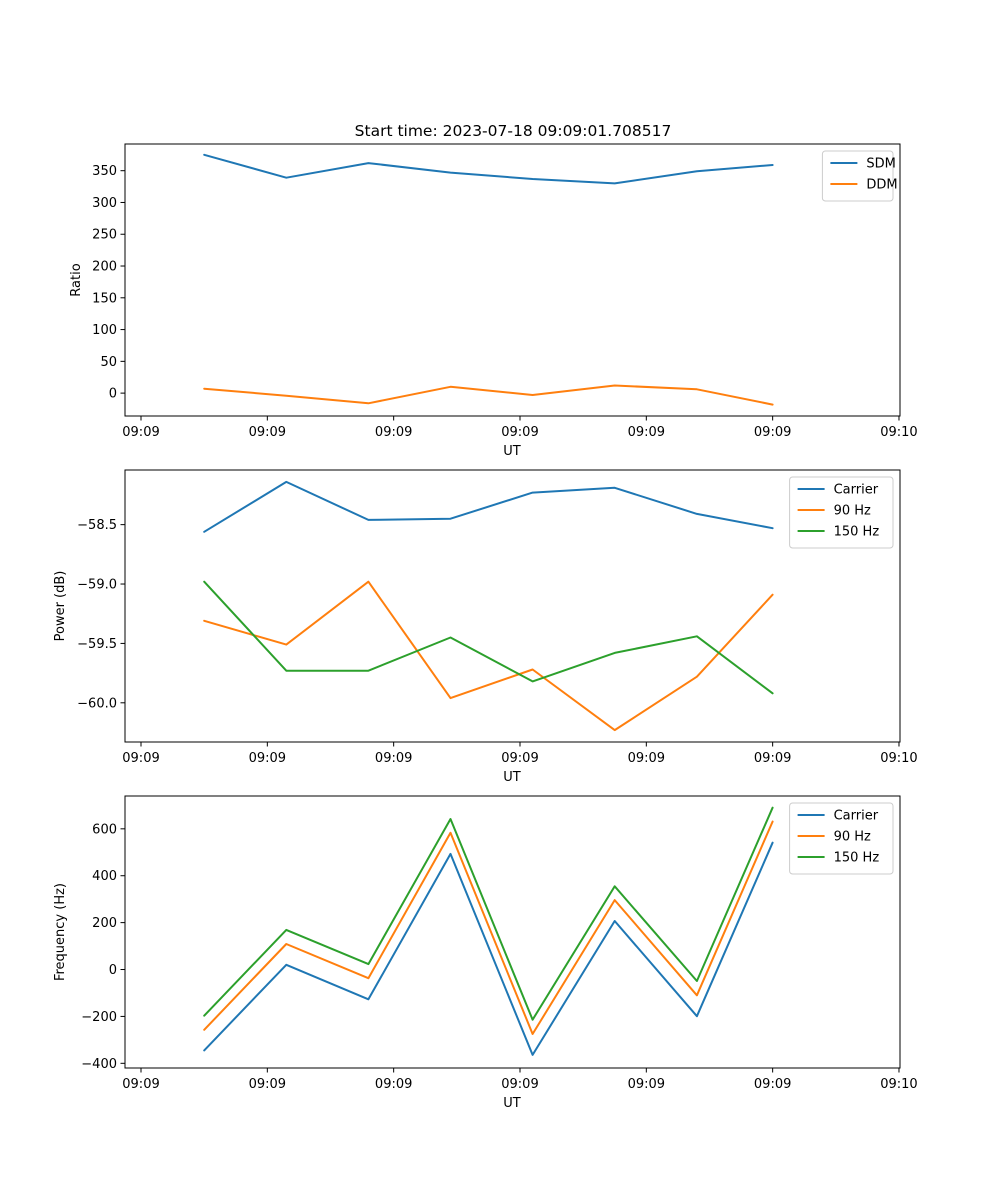 Image resolution: width=1000 pixels, height=1200 pixels. I want to click on y-tick-label: −59.5, so click(97, 644).